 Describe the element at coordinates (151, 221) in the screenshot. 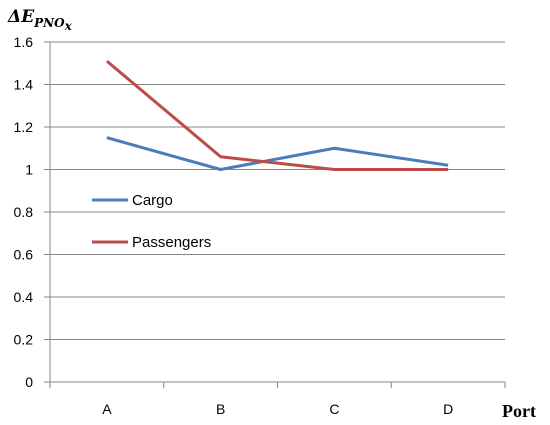

I see `legend: Cargo Passengers` at that location.